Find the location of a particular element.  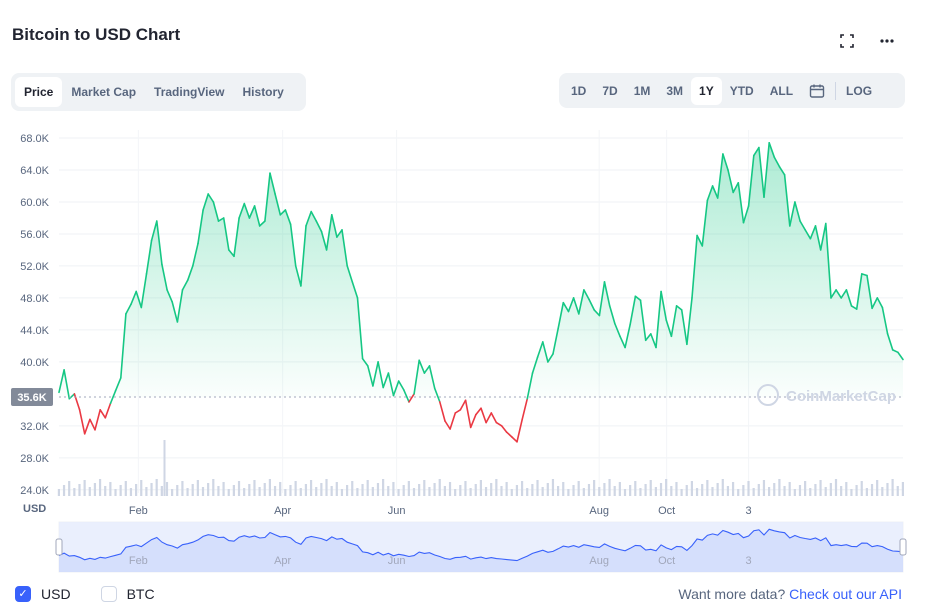

y-tick-label: 64.0K is located at coordinates (34, 171).